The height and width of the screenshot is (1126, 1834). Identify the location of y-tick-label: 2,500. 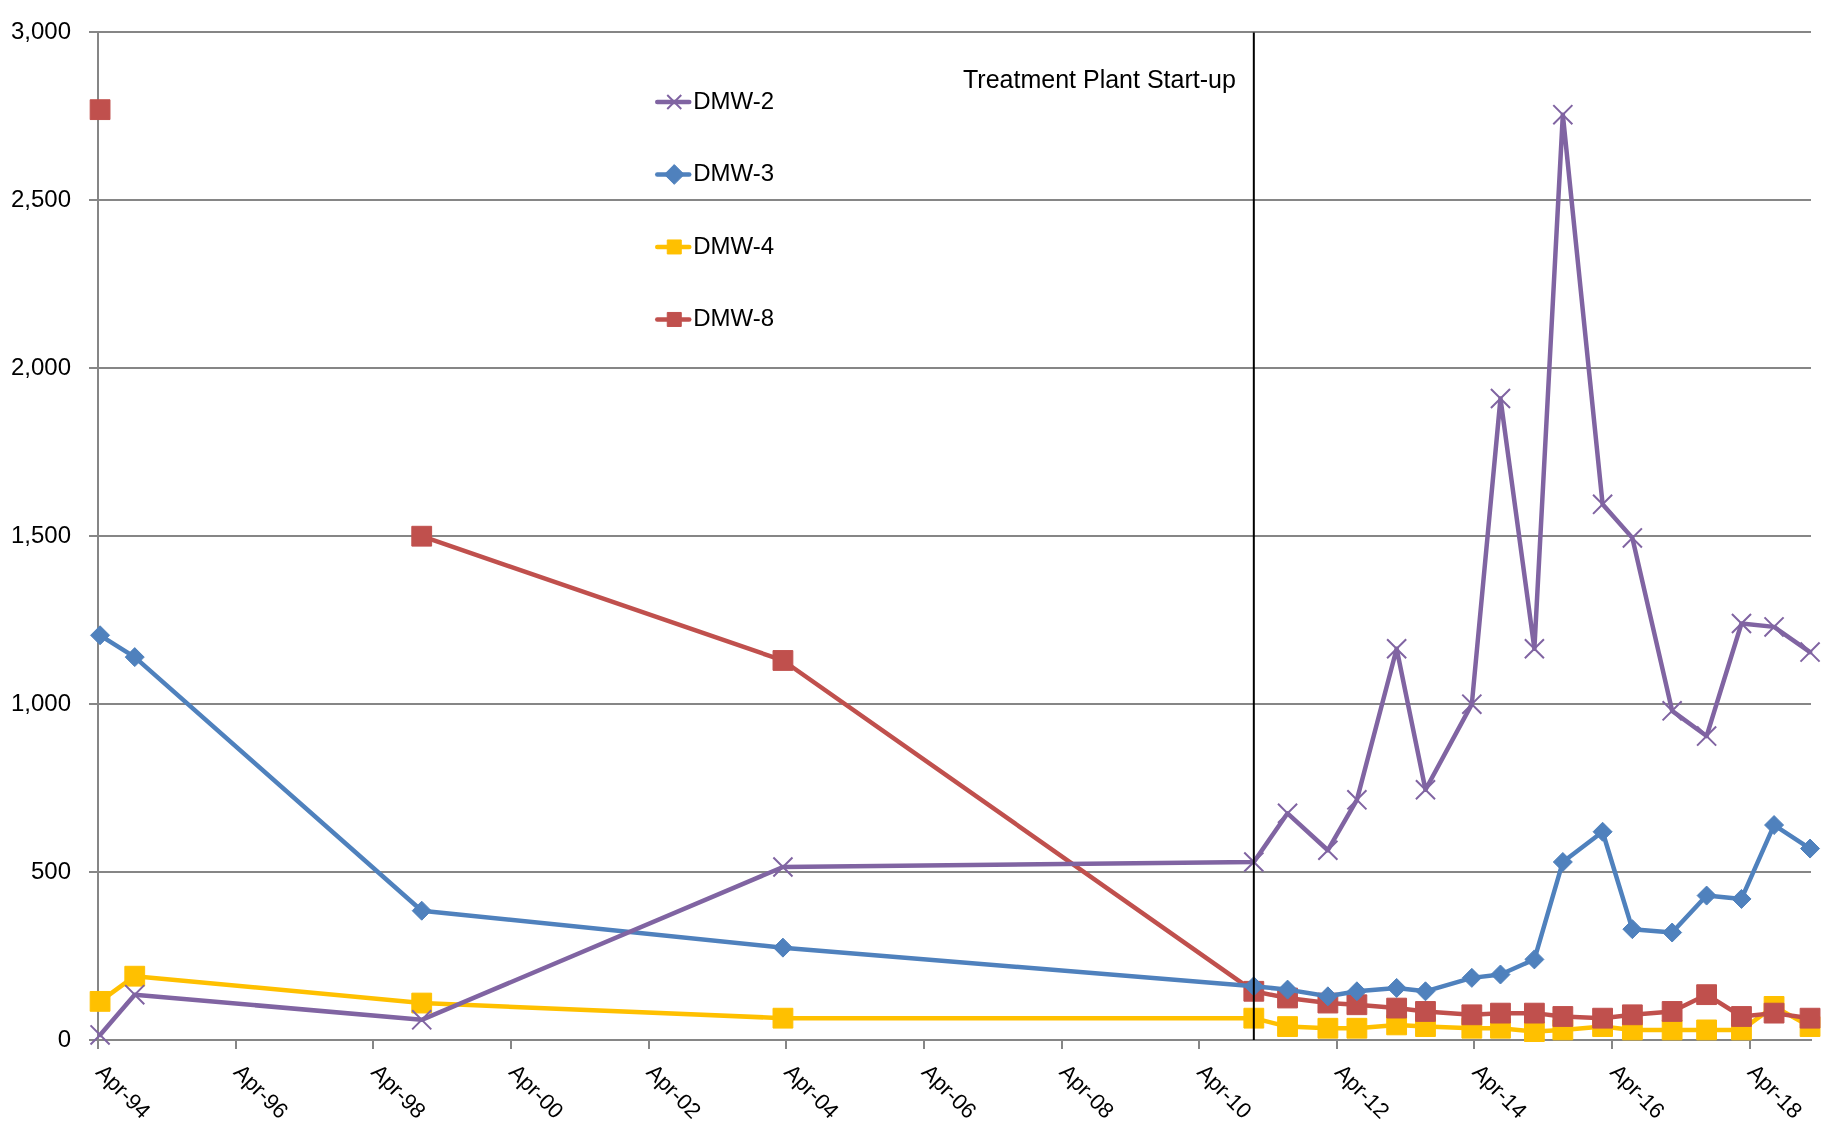
(40, 198).